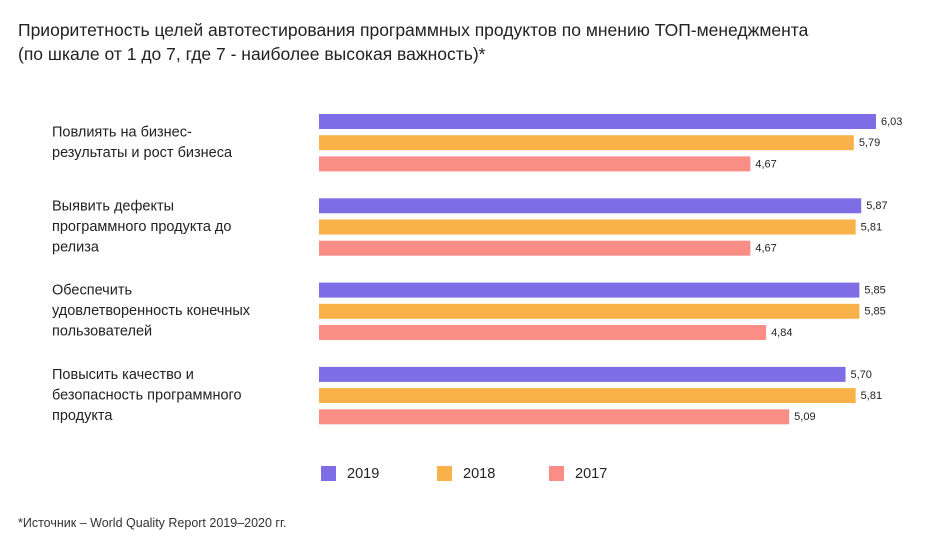  Describe the element at coordinates (122, 132) in the screenshot. I see `category-label: Повлиять на бизнес-` at that location.